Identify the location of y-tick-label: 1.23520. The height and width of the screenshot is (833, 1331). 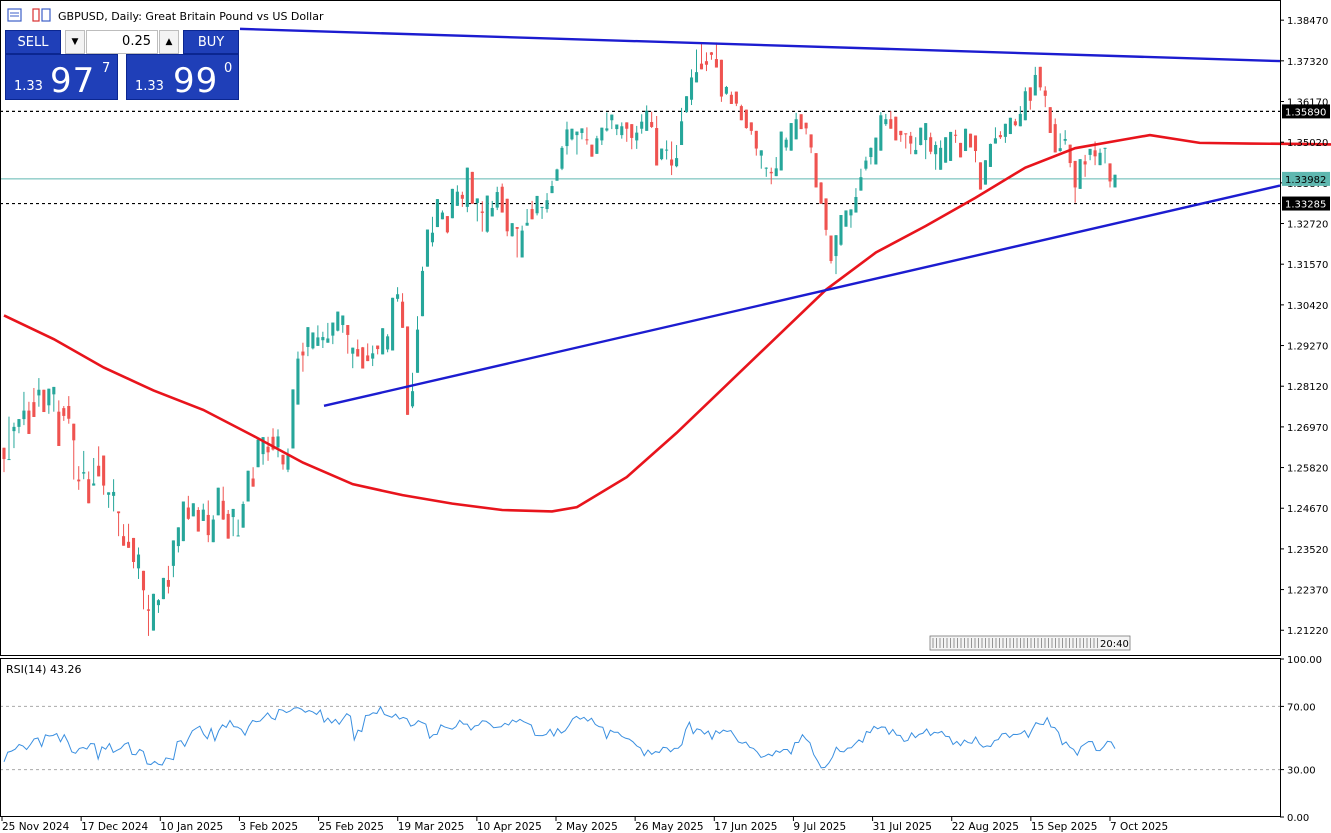
(1307, 550).